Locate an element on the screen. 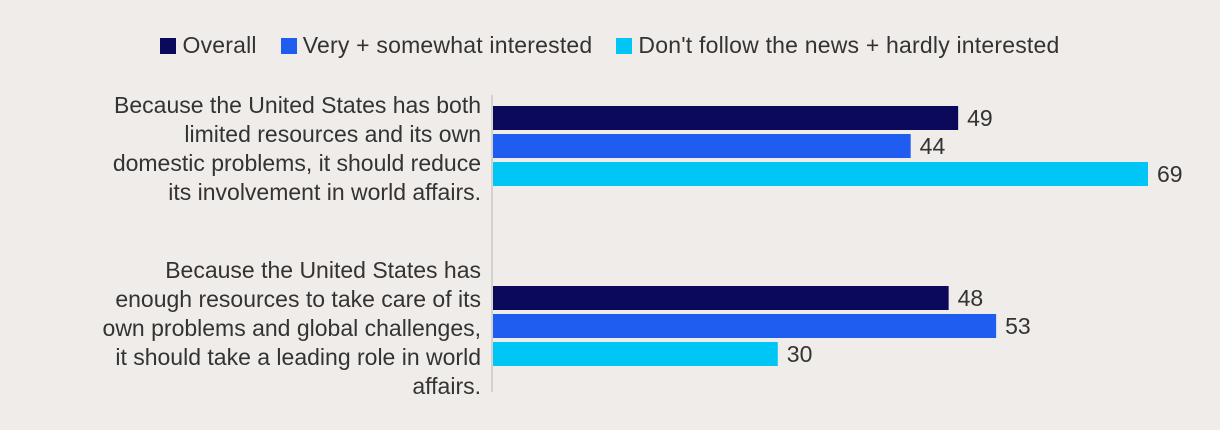 The image size is (1220, 430). data-label-0-2: 69 is located at coordinates (1170, 174).